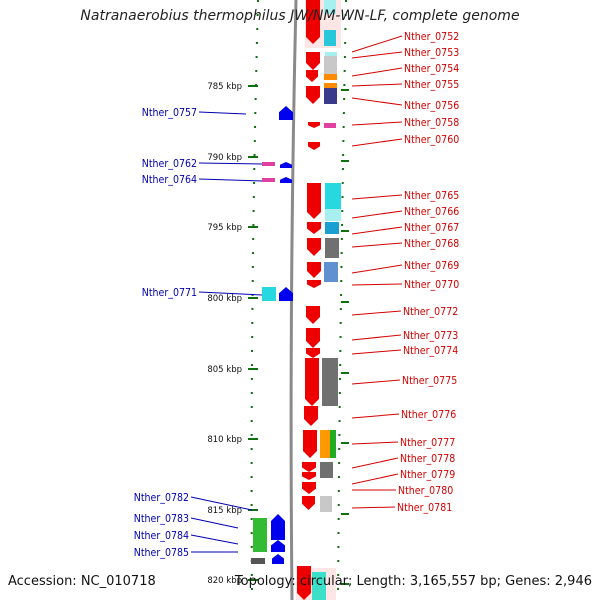  What do you see at coordinates (254, 300) in the screenshot?
I see `outer-ring-left` at bounding box center [254, 300].